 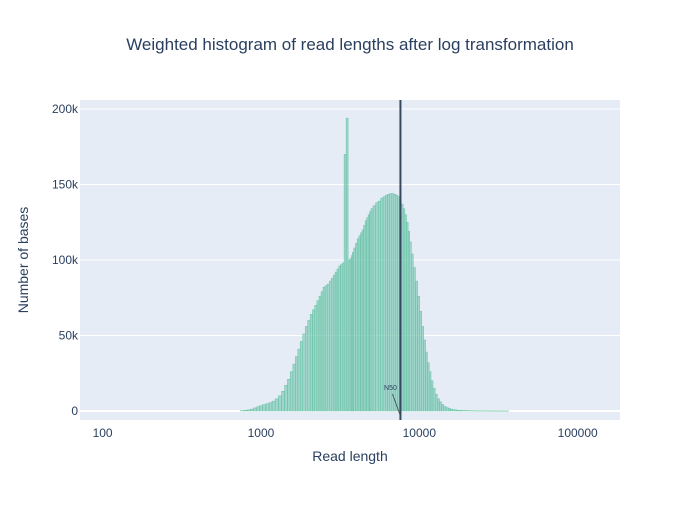 I want to click on y-tick-label: 150k, so click(x=65, y=185).